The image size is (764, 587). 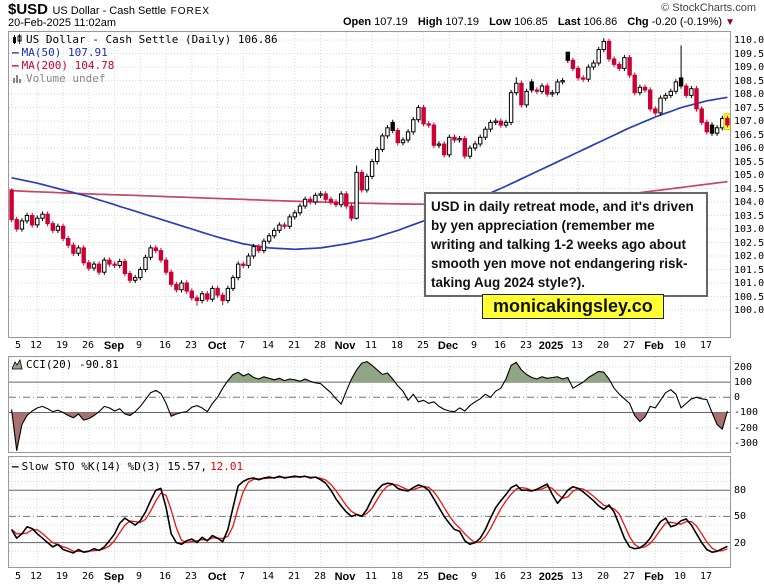 What do you see at coordinates (737, 397) in the screenshot?
I see `y-axis-tick: 0` at bounding box center [737, 397].